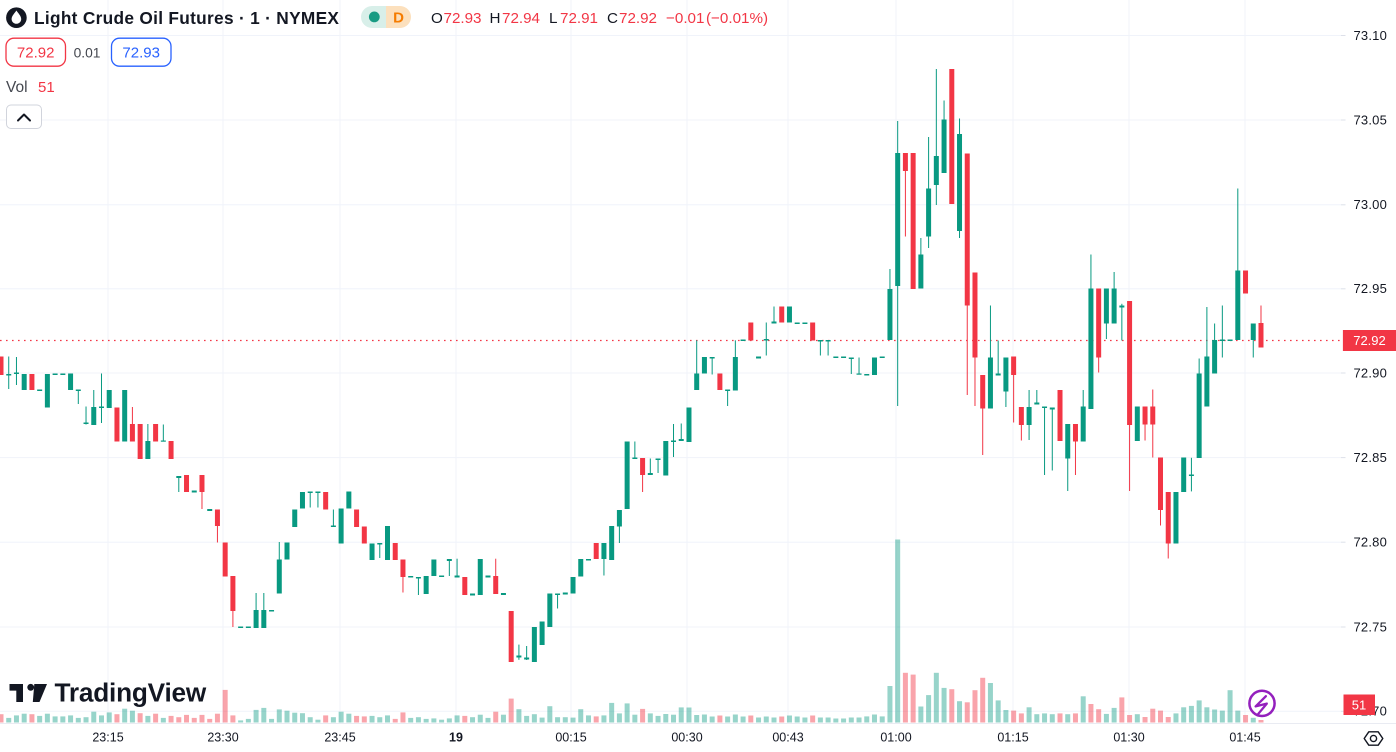  What do you see at coordinates (737, 18) in the screenshot?
I see `svg-text: (−0.01%)` at bounding box center [737, 18].